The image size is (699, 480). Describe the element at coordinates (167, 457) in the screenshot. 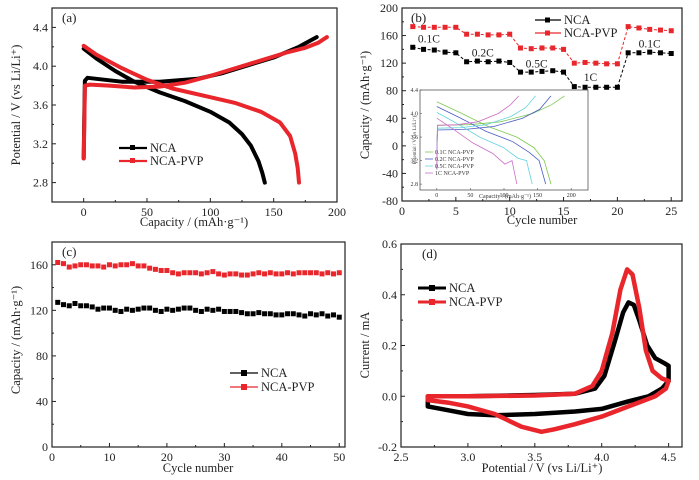

I see `x-tick-label: 20` at that location.